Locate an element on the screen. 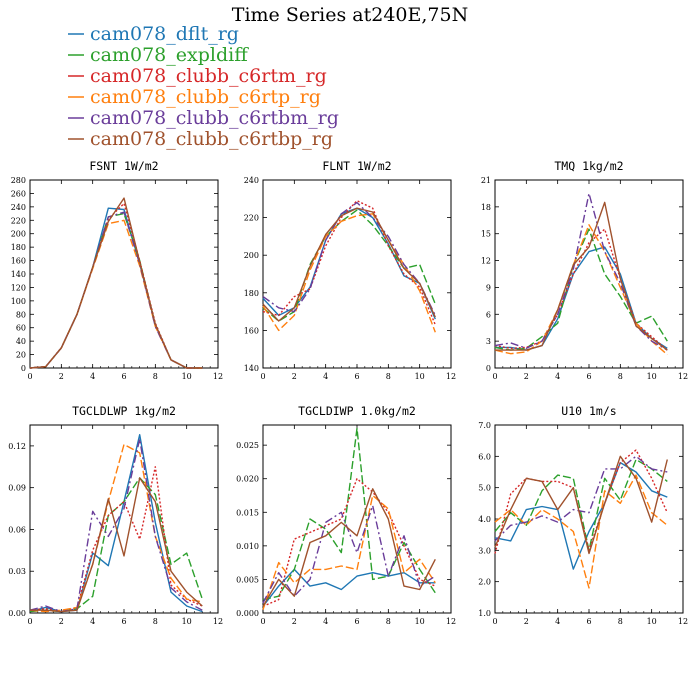 The height and width of the screenshot is (700, 700). y-tick-label: 3.0 is located at coordinates (484, 550).